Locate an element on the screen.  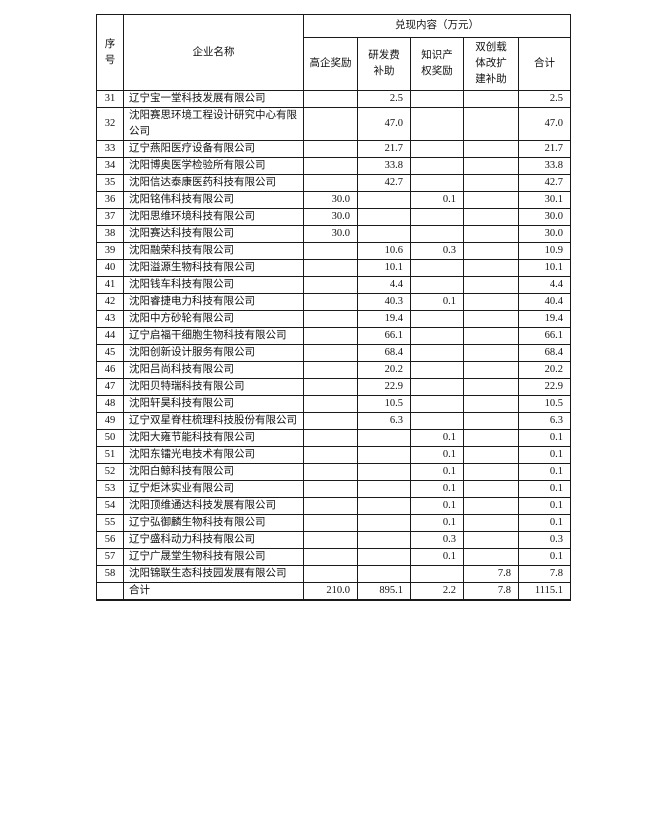
header-group-title: 兑现内容（万元） is located at coordinates (437, 26).